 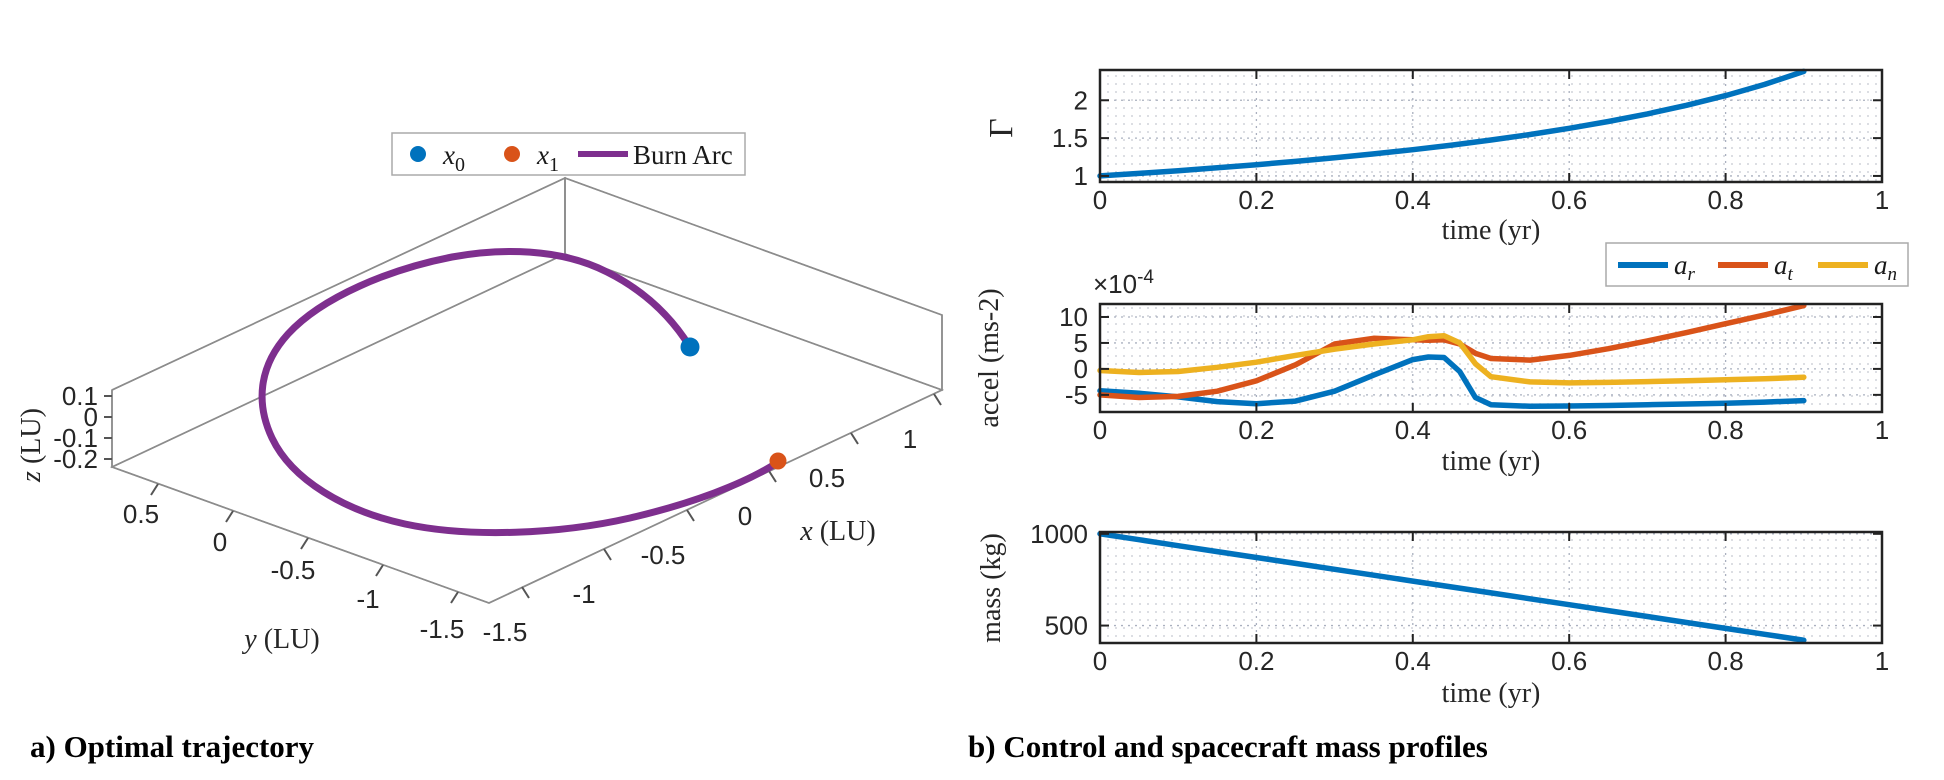 I want to click on z-tick-label: -0.2, so click(x=75, y=459).